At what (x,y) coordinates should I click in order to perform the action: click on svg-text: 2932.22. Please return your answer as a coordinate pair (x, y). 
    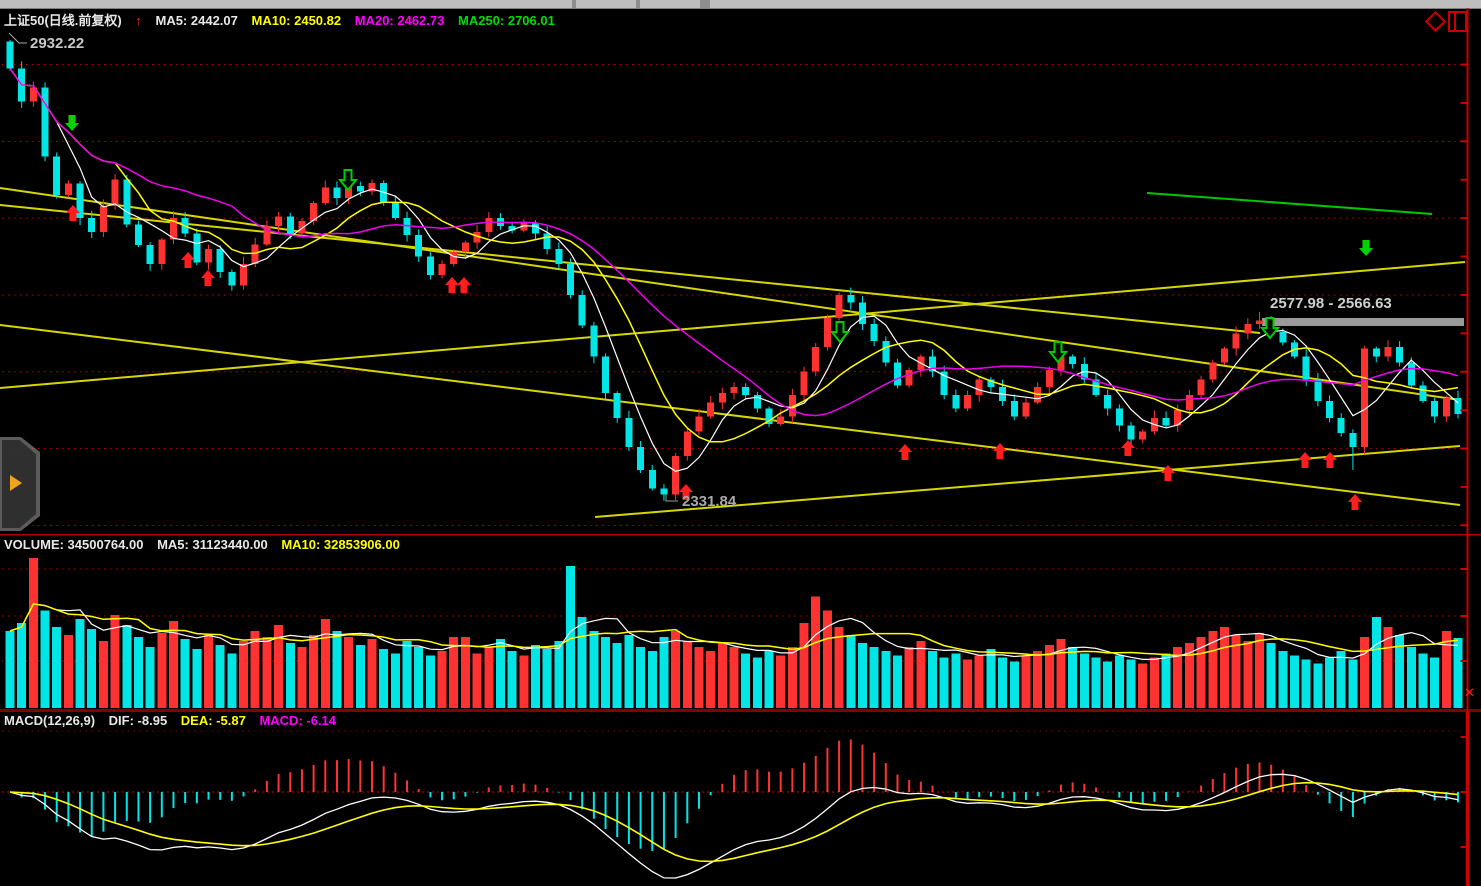
    Looking at the image, I should click on (57, 43).